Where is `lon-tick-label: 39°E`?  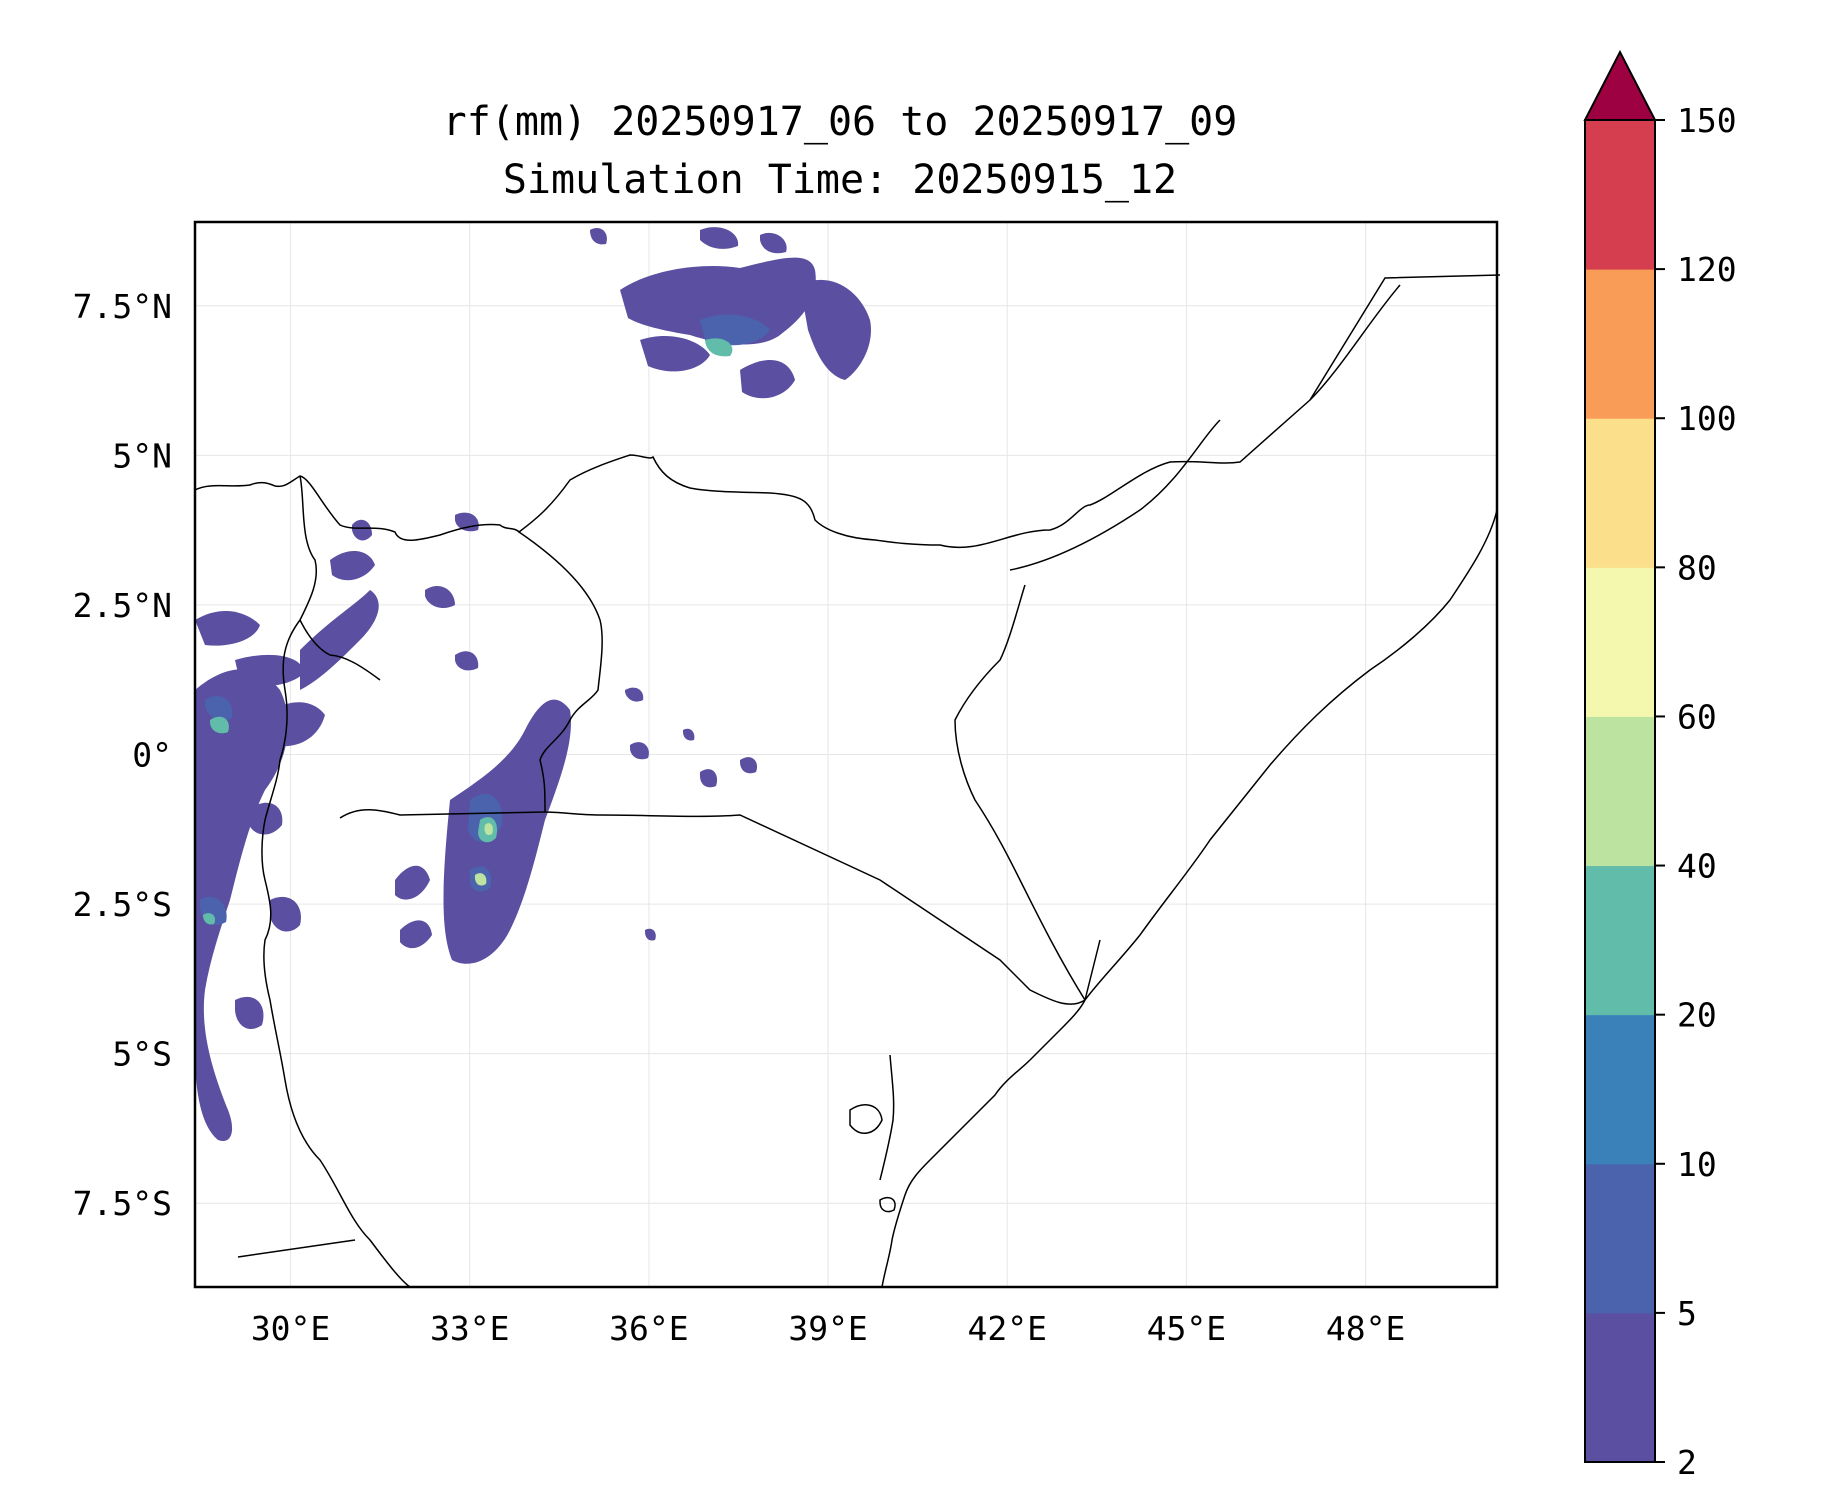 lon-tick-label: 39°E is located at coordinates (827, 1328).